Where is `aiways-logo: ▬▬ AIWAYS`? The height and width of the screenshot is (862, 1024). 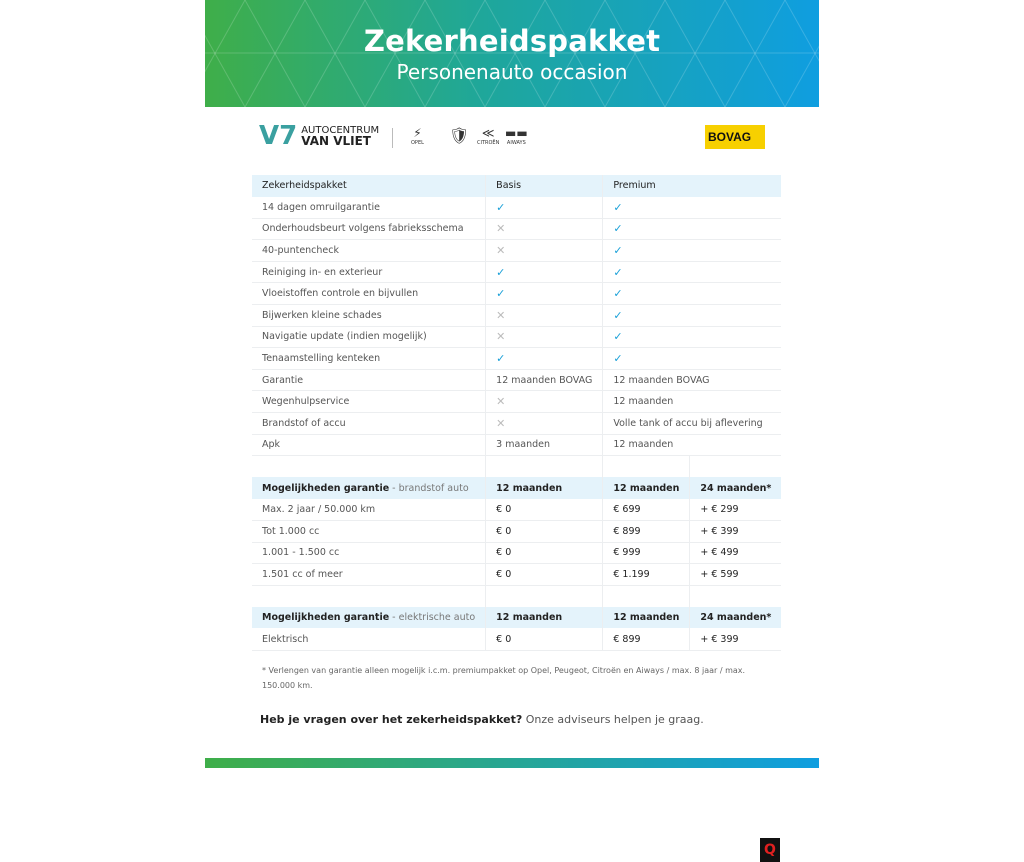 aiways-logo: ▬▬ AIWAYS is located at coordinates (516, 136).